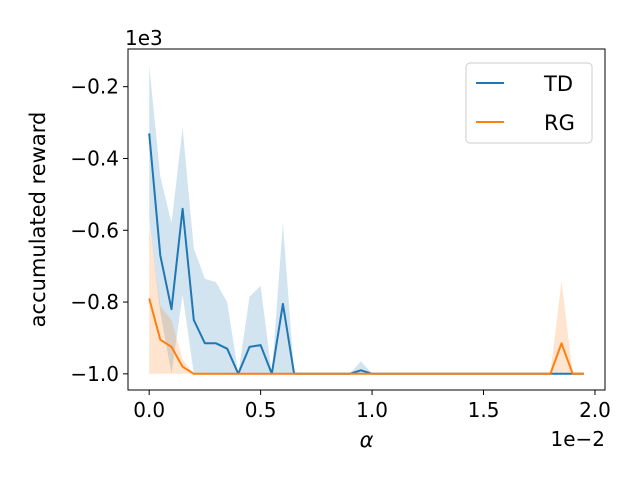  What do you see at coordinates (372, 410) in the screenshot?
I see `x-tick-label: 1.0` at bounding box center [372, 410].